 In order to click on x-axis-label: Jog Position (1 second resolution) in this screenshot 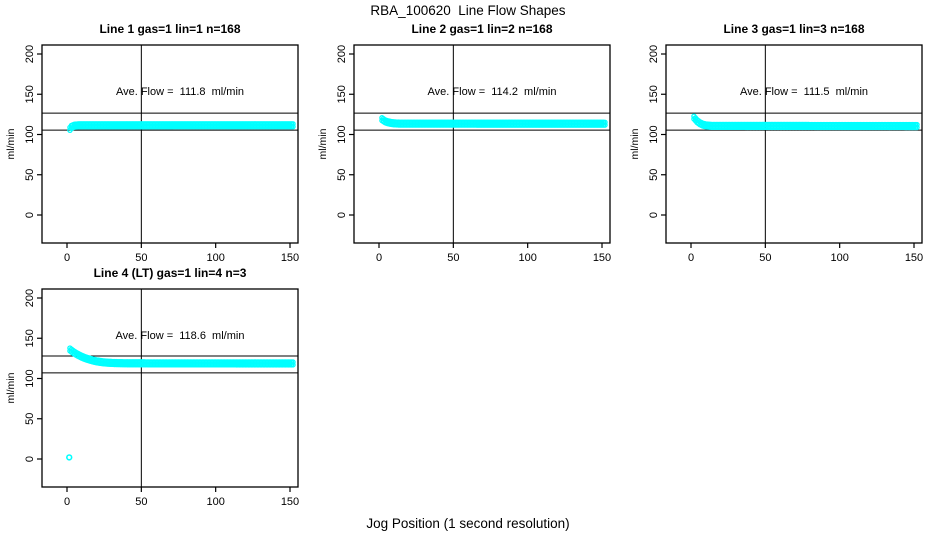, I will do `click(468, 523)`.